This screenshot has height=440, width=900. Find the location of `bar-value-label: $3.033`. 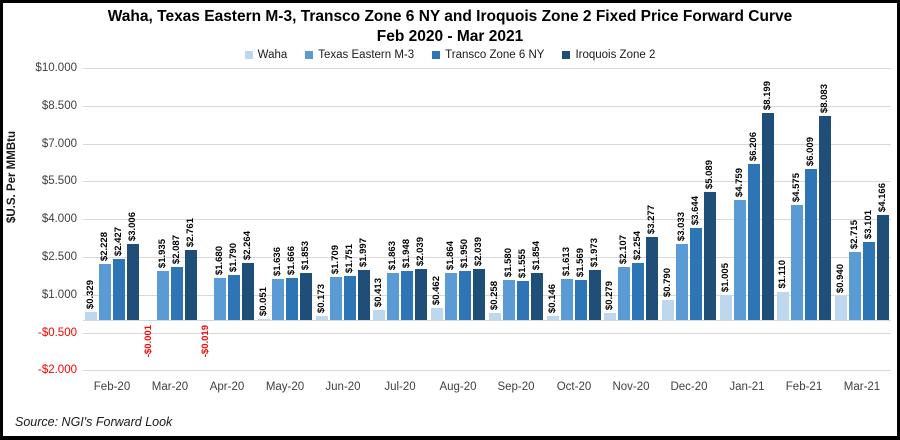

bar-value-label: $3.033 is located at coordinates (681, 226).